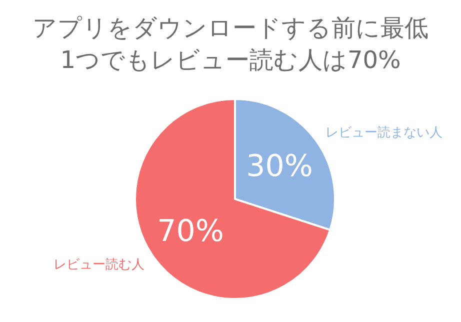 This screenshot has width=461, height=322. What do you see at coordinates (279, 166) in the screenshot?
I see `data-label: 30%` at bounding box center [279, 166].